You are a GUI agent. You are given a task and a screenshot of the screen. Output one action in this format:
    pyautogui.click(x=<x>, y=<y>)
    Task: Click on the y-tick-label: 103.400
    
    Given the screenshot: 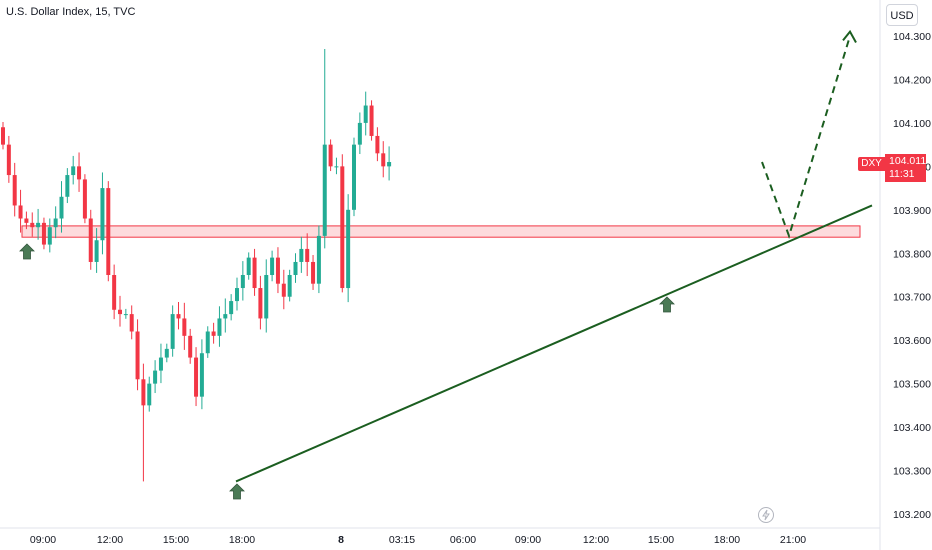 What is the action you would take?
    pyautogui.click(x=912, y=428)
    